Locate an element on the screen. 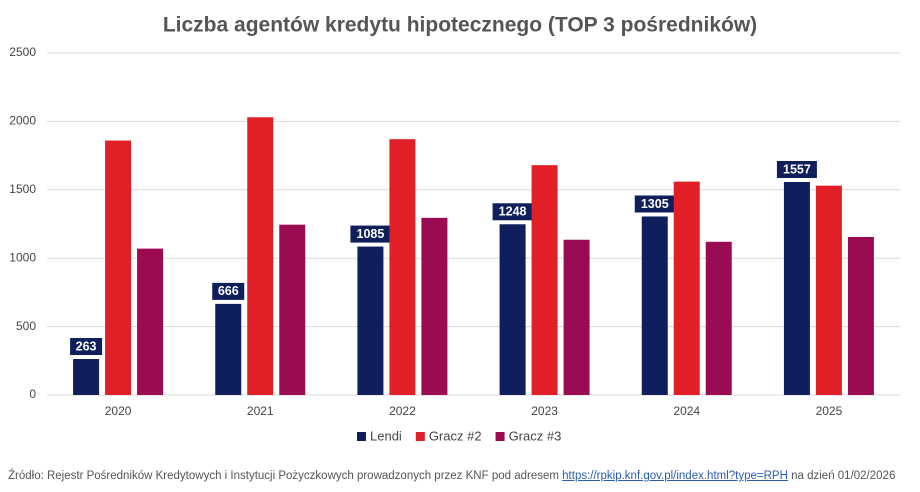 This screenshot has height=492, width=920. data-label: 263 is located at coordinates (86, 346).